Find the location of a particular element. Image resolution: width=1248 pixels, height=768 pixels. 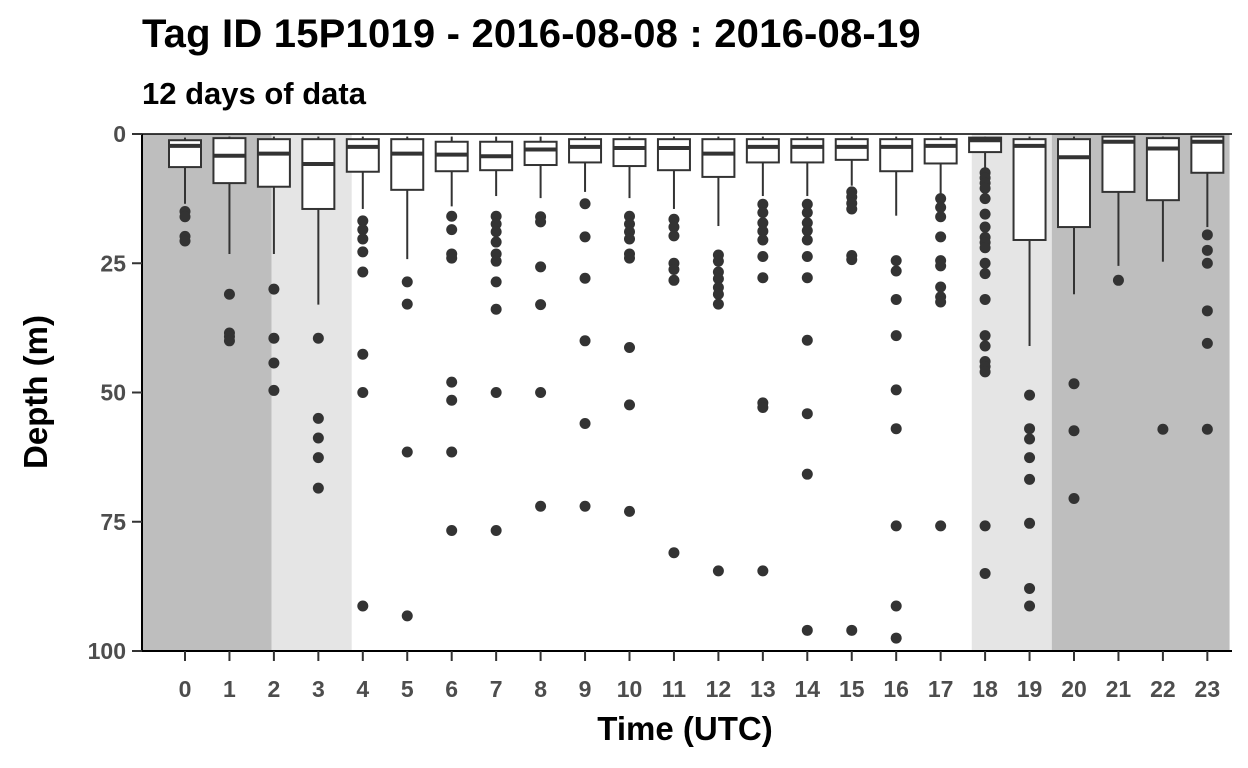

y-tick-label: 100 is located at coordinates (107, 651).